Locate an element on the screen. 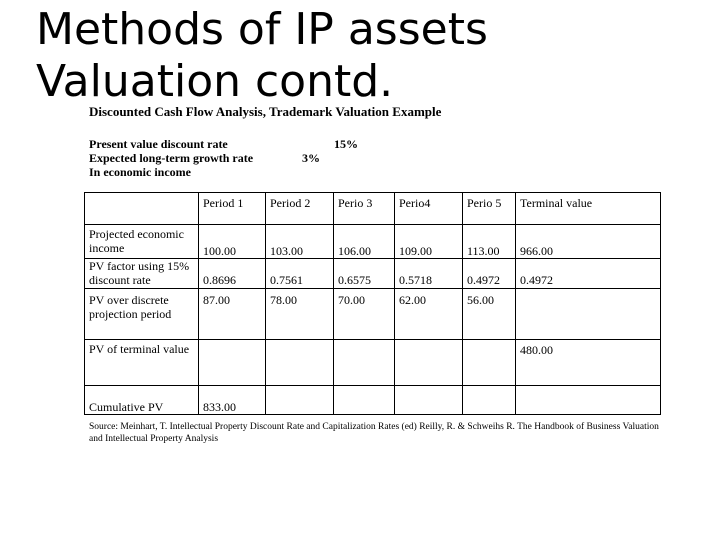  header-cell: Period 1 is located at coordinates (232, 208).